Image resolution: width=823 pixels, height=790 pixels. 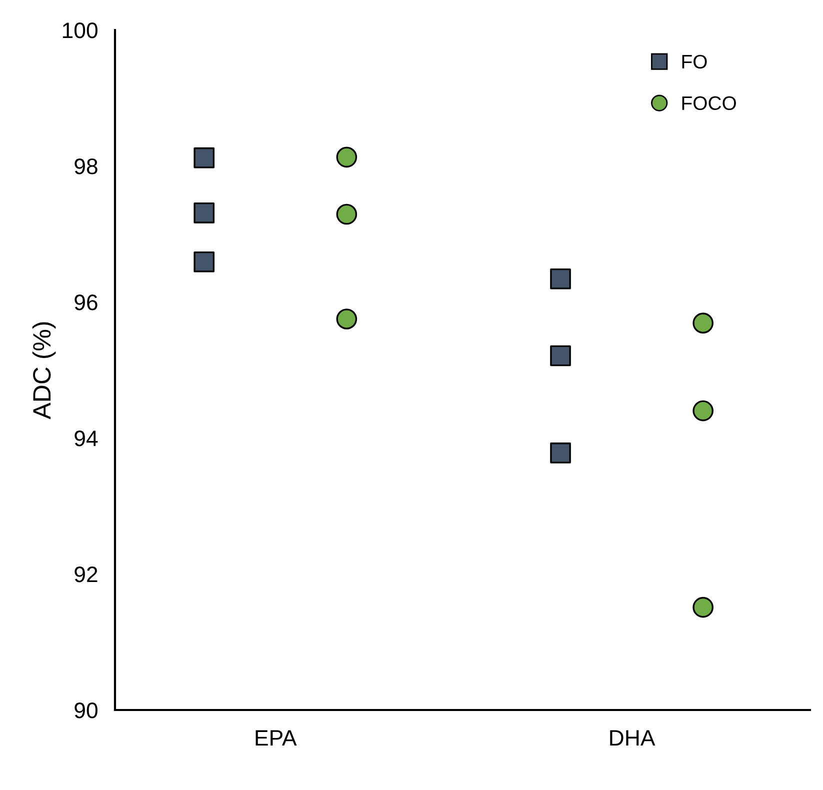 What do you see at coordinates (86, 574) in the screenshot?
I see `y-tick-label: 92` at bounding box center [86, 574].